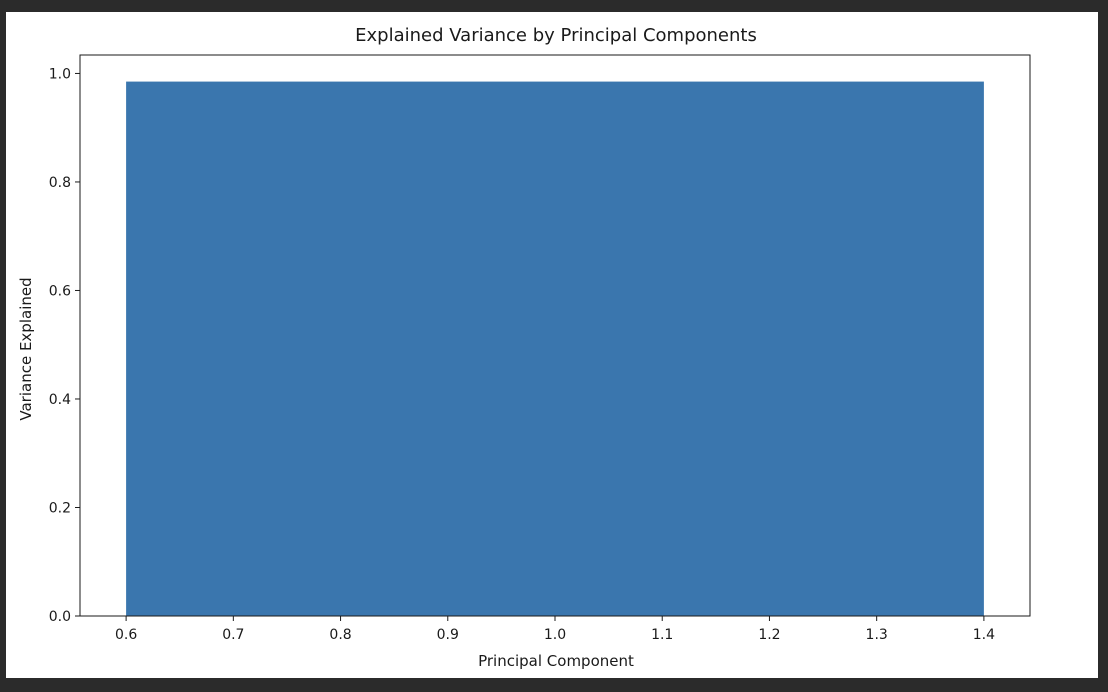 The image size is (1108, 692). Describe the element at coordinates (556, 661) in the screenshot. I see `x-axis-title: Principal Component` at that location.